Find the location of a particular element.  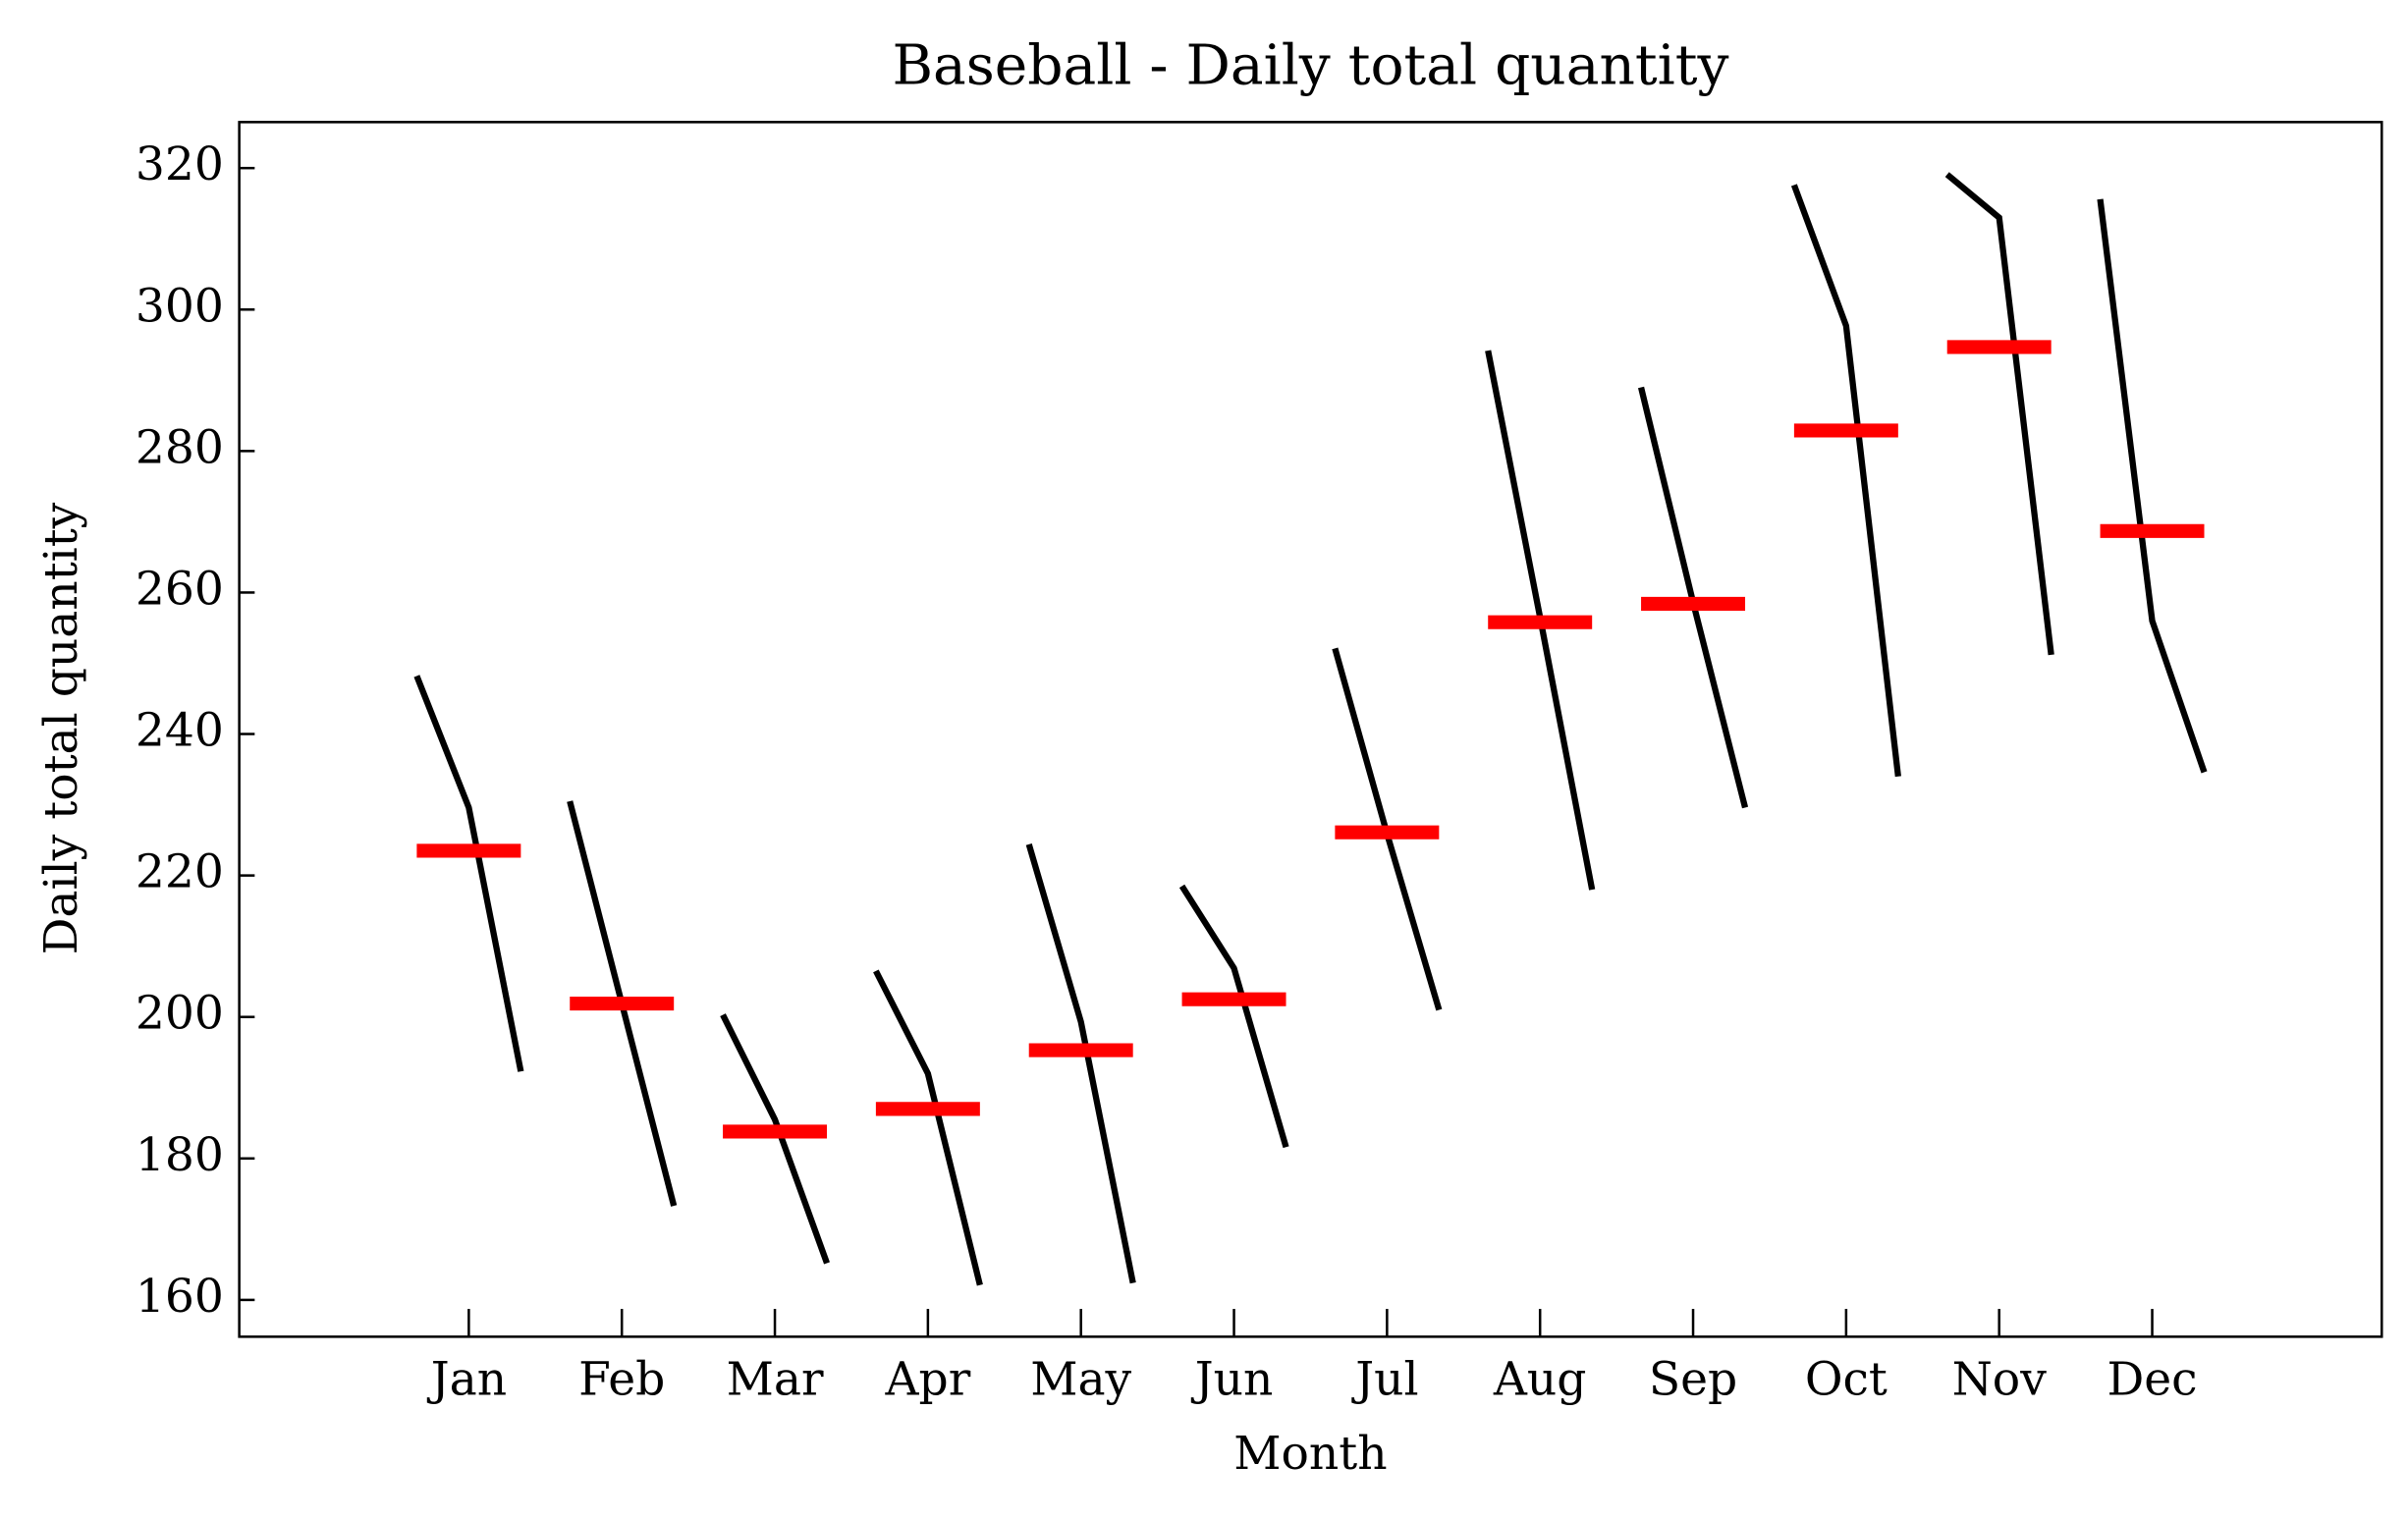

x-tick-label: Jul is located at coordinates (1385, 1380).